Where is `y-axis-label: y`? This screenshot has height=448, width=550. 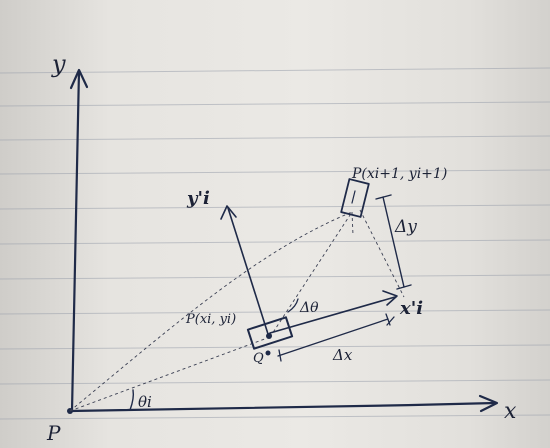 y-axis-label: y is located at coordinates (58, 64).